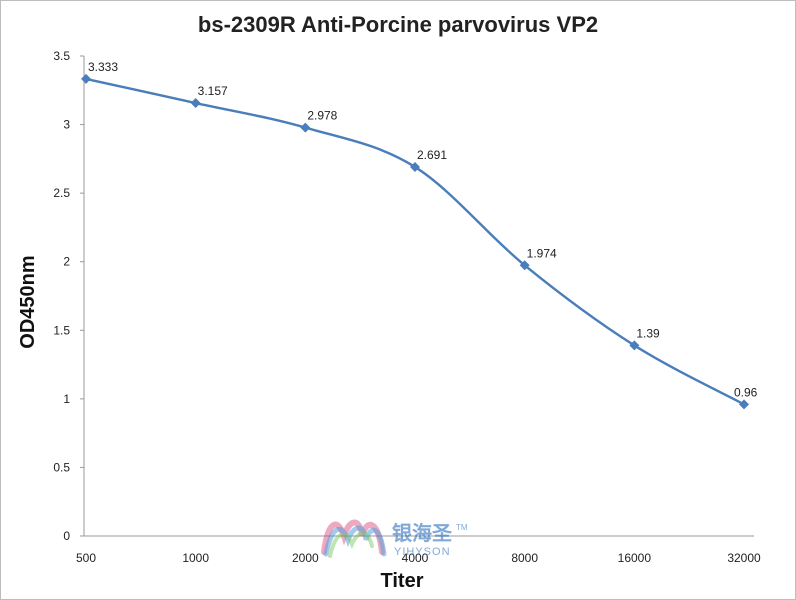 This screenshot has width=796, height=600. I want to click on y-tick-label: 1, so click(66, 399).